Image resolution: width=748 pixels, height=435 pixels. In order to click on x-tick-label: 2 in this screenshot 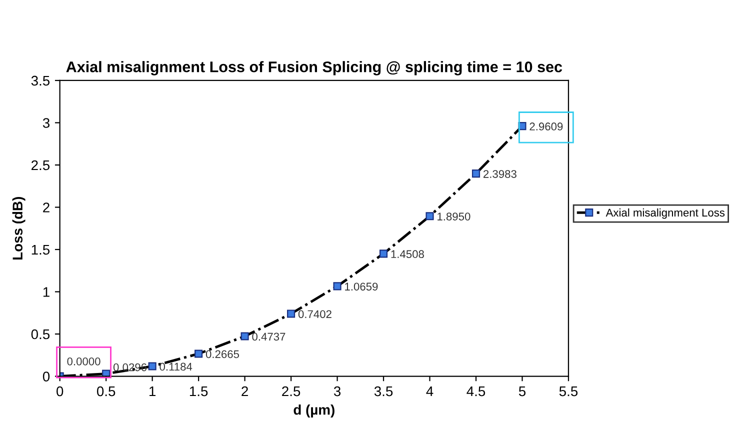, I will do `click(245, 391)`.